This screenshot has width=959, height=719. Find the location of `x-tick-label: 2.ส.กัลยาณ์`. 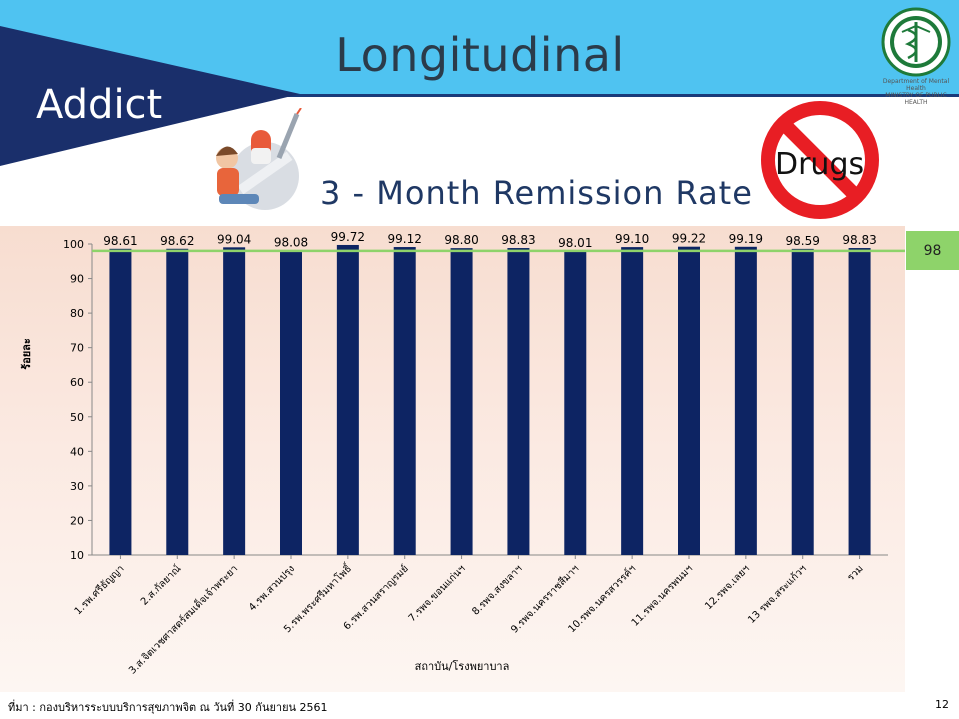

x-tick-label: 2.ส.กัลยาณ์ is located at coordinates (160, 585).